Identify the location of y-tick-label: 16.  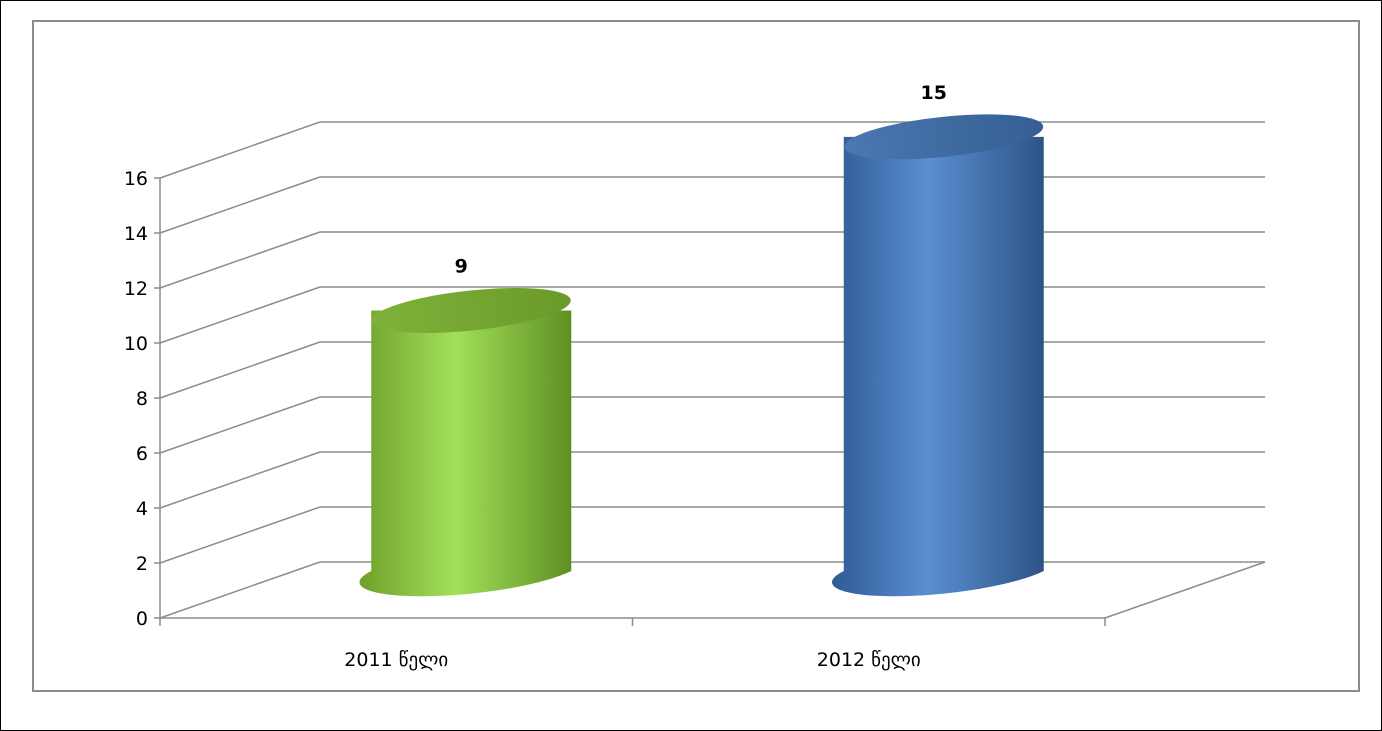
(136, 179).